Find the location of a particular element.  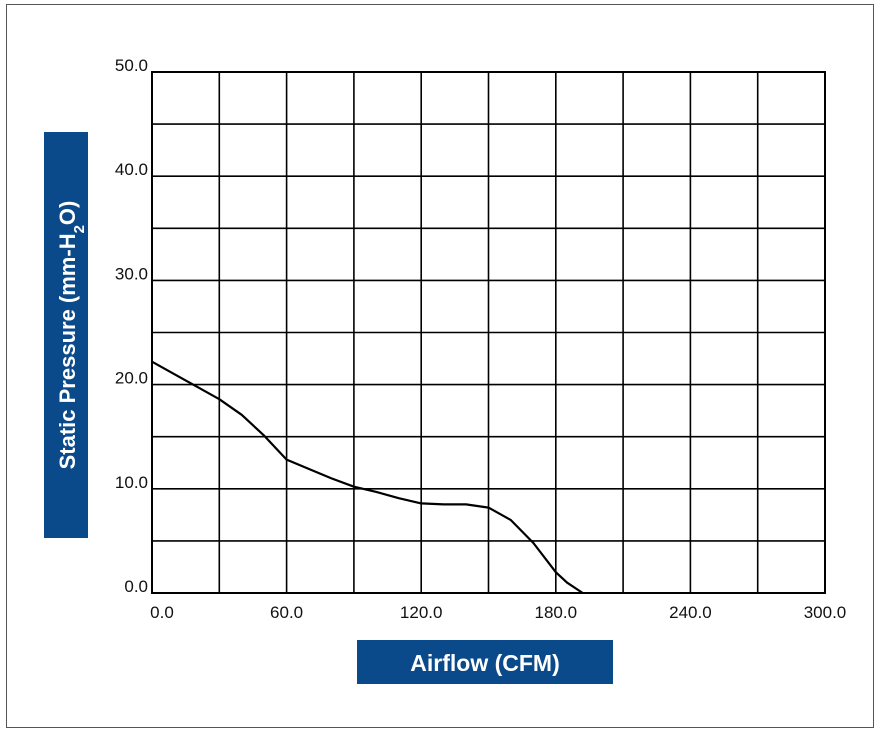

x-axis-label-background is located at coordinates (485, 662).